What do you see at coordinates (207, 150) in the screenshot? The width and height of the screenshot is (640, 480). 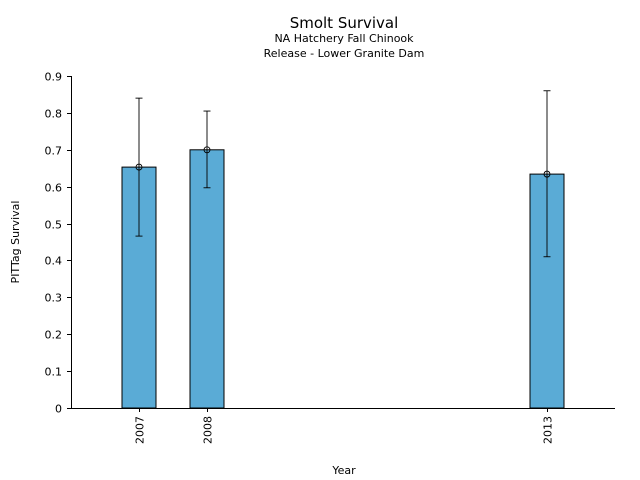 I see `point-marker-2008` at bounding box center [207, 150].